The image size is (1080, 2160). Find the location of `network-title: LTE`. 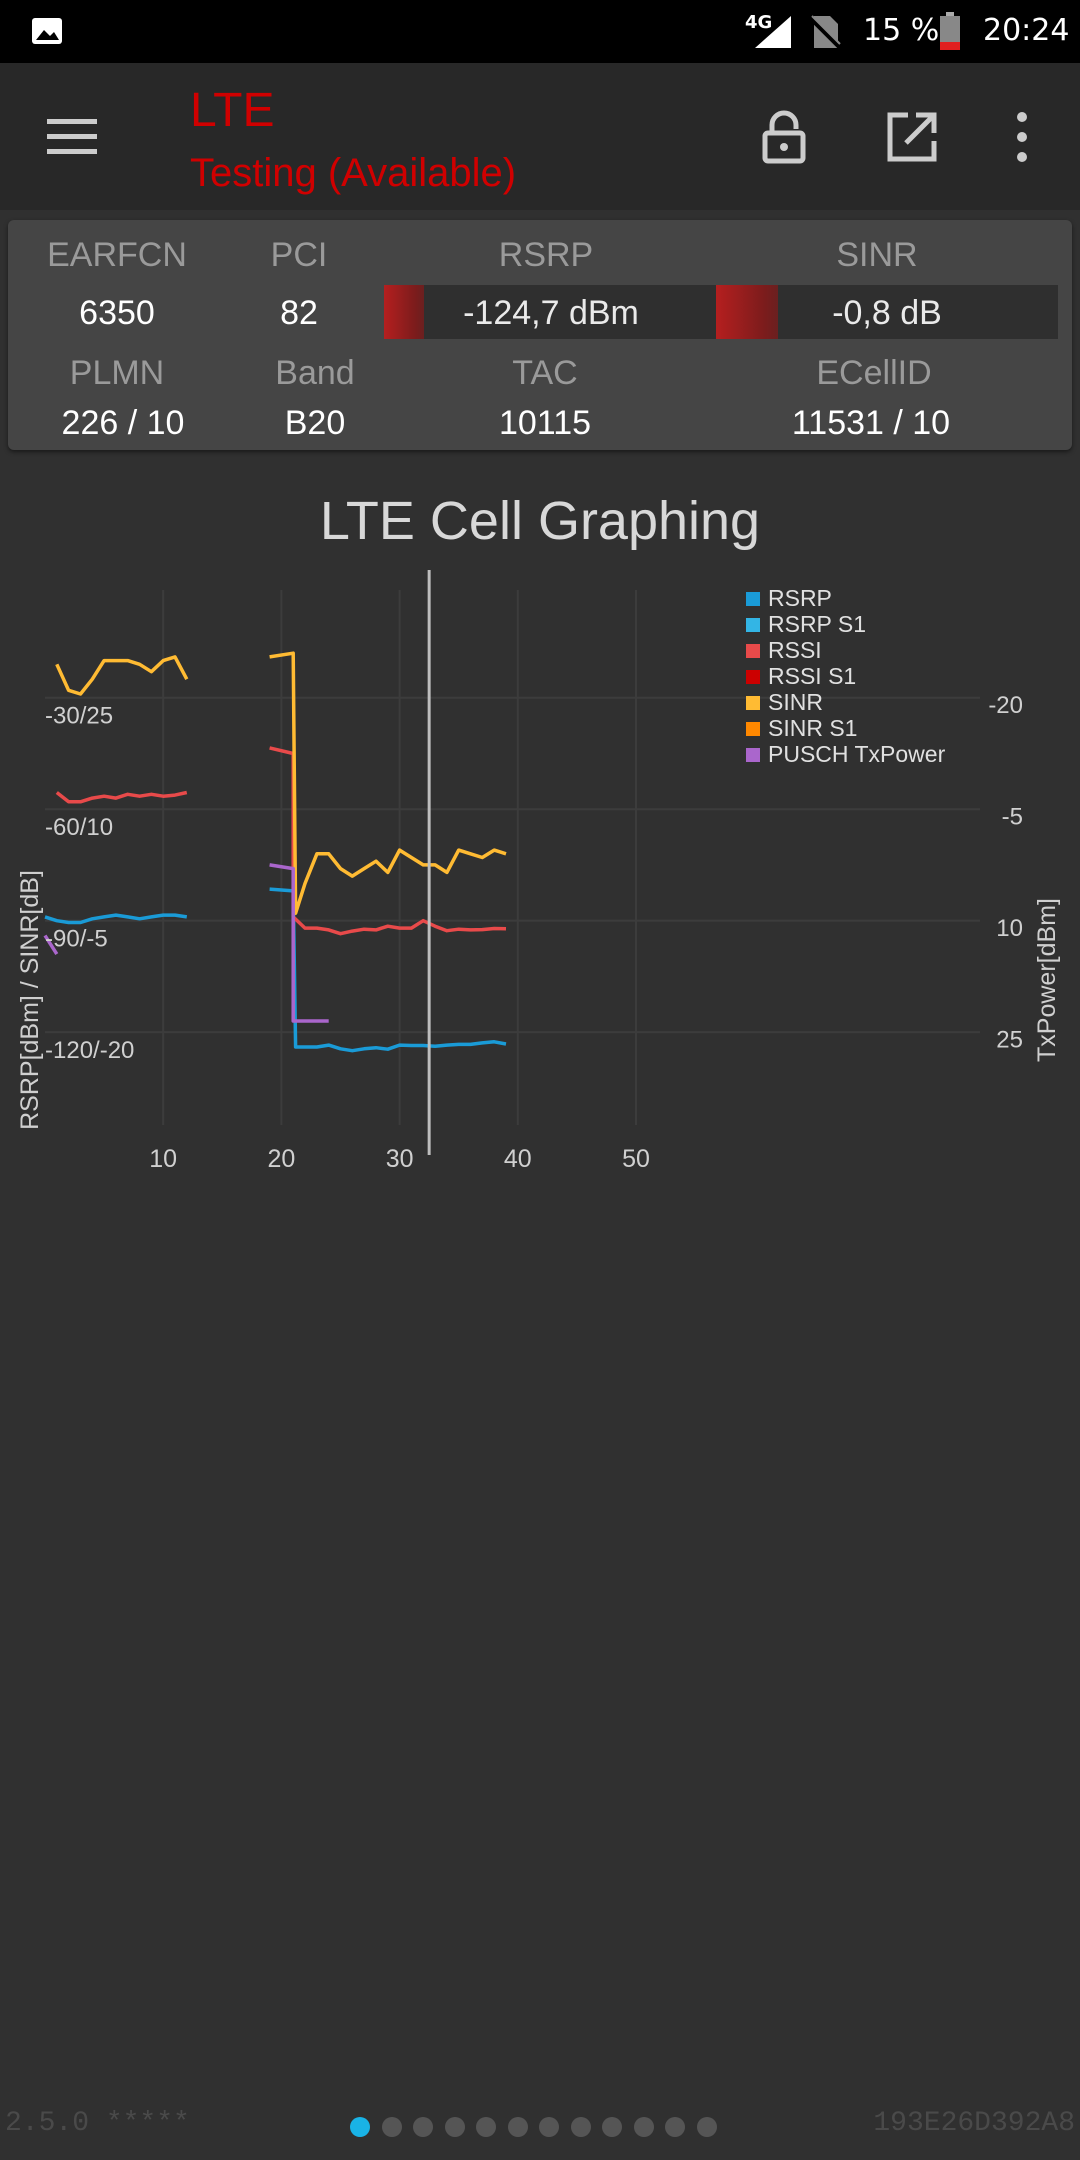

network-title: LTE is located at coordinates (232, 110).